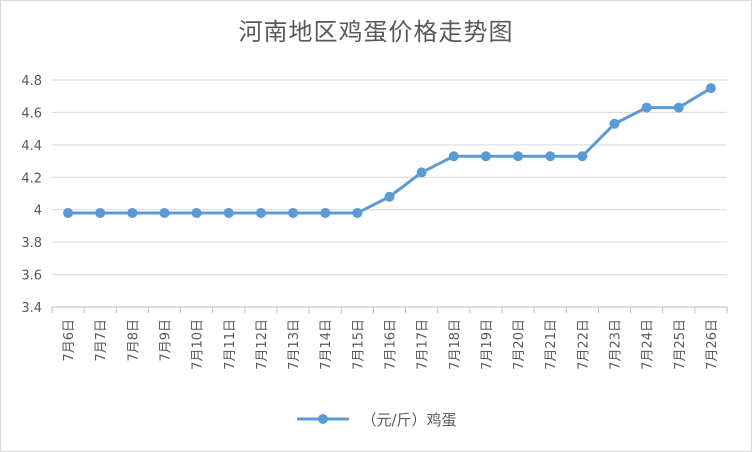  I want to click on x-tick-label: 7月11日, so click(230, 344).